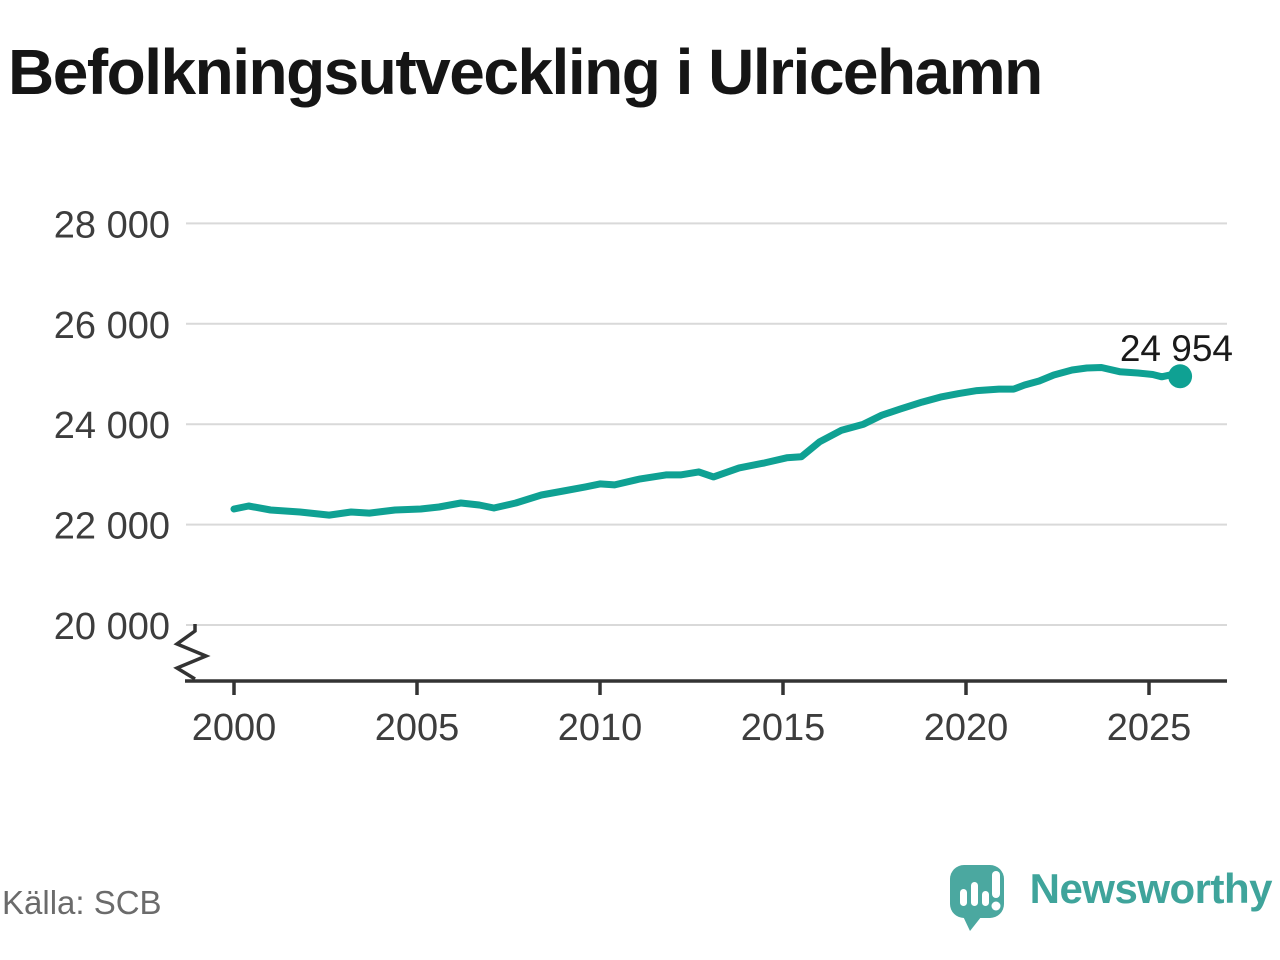 The image size is (1280, 960). I want to click on y-tick-label: 20 000, so click(112, 627).